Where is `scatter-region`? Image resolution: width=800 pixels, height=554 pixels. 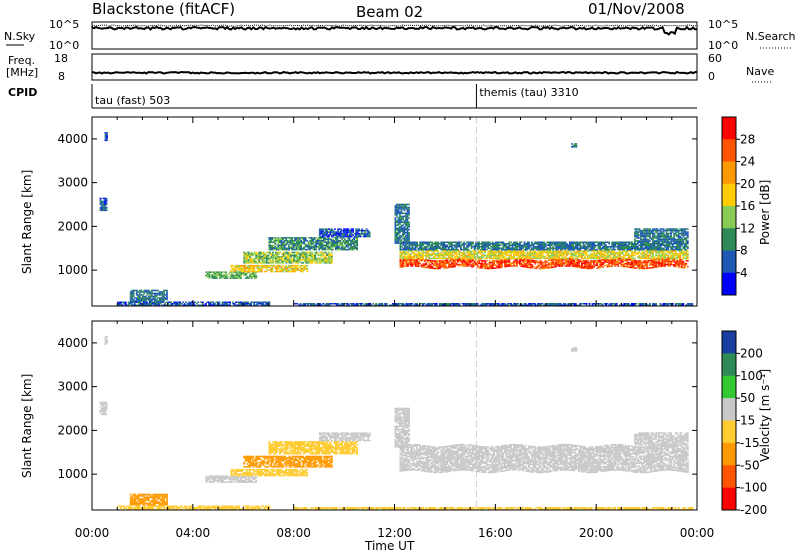
scatter-region is located at coordinates (231, 275).